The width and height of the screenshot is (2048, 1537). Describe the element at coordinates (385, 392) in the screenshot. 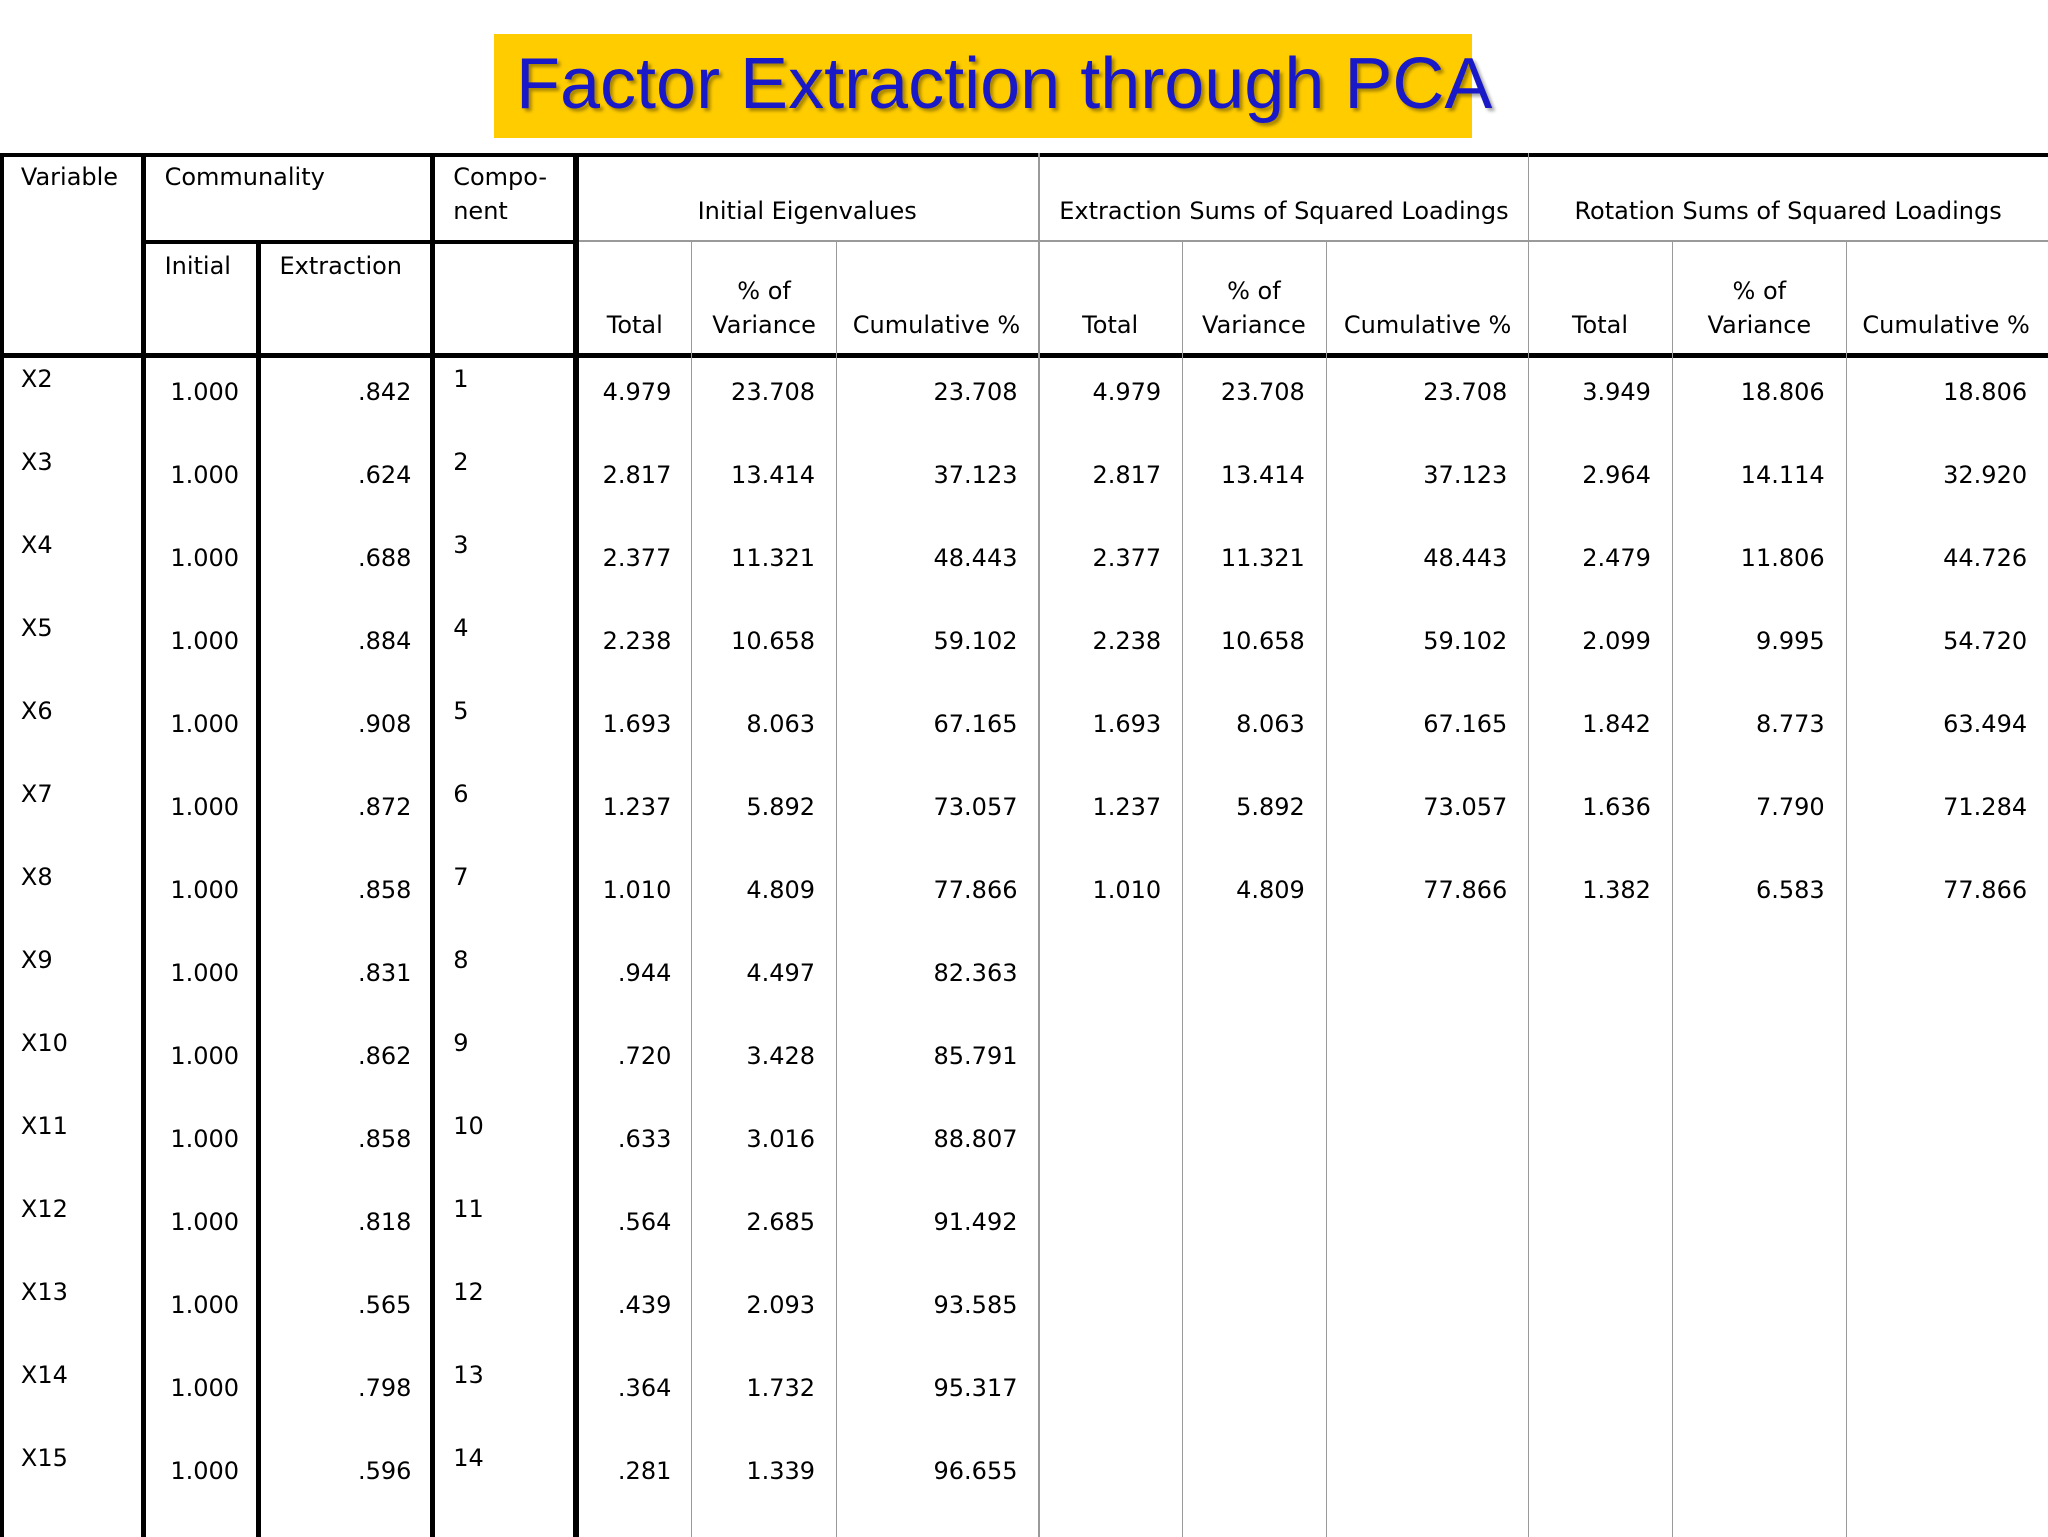

I see `row-extraction: .842` at that location.